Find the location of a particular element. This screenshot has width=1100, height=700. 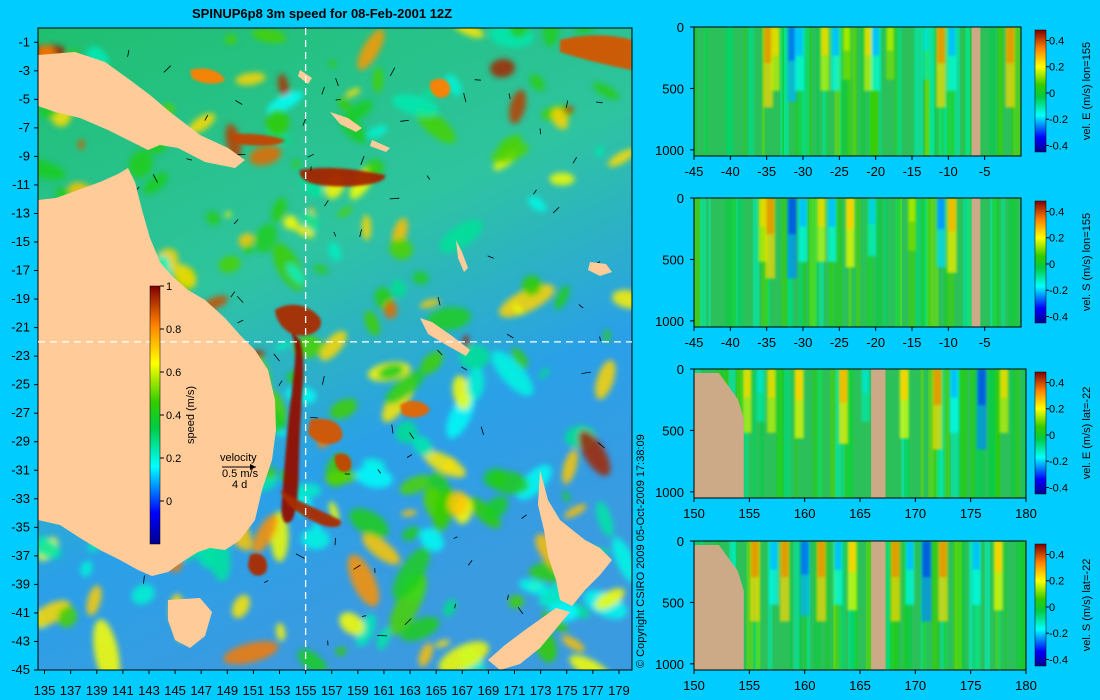

section-land-strip is located at coordinates (878, 605).